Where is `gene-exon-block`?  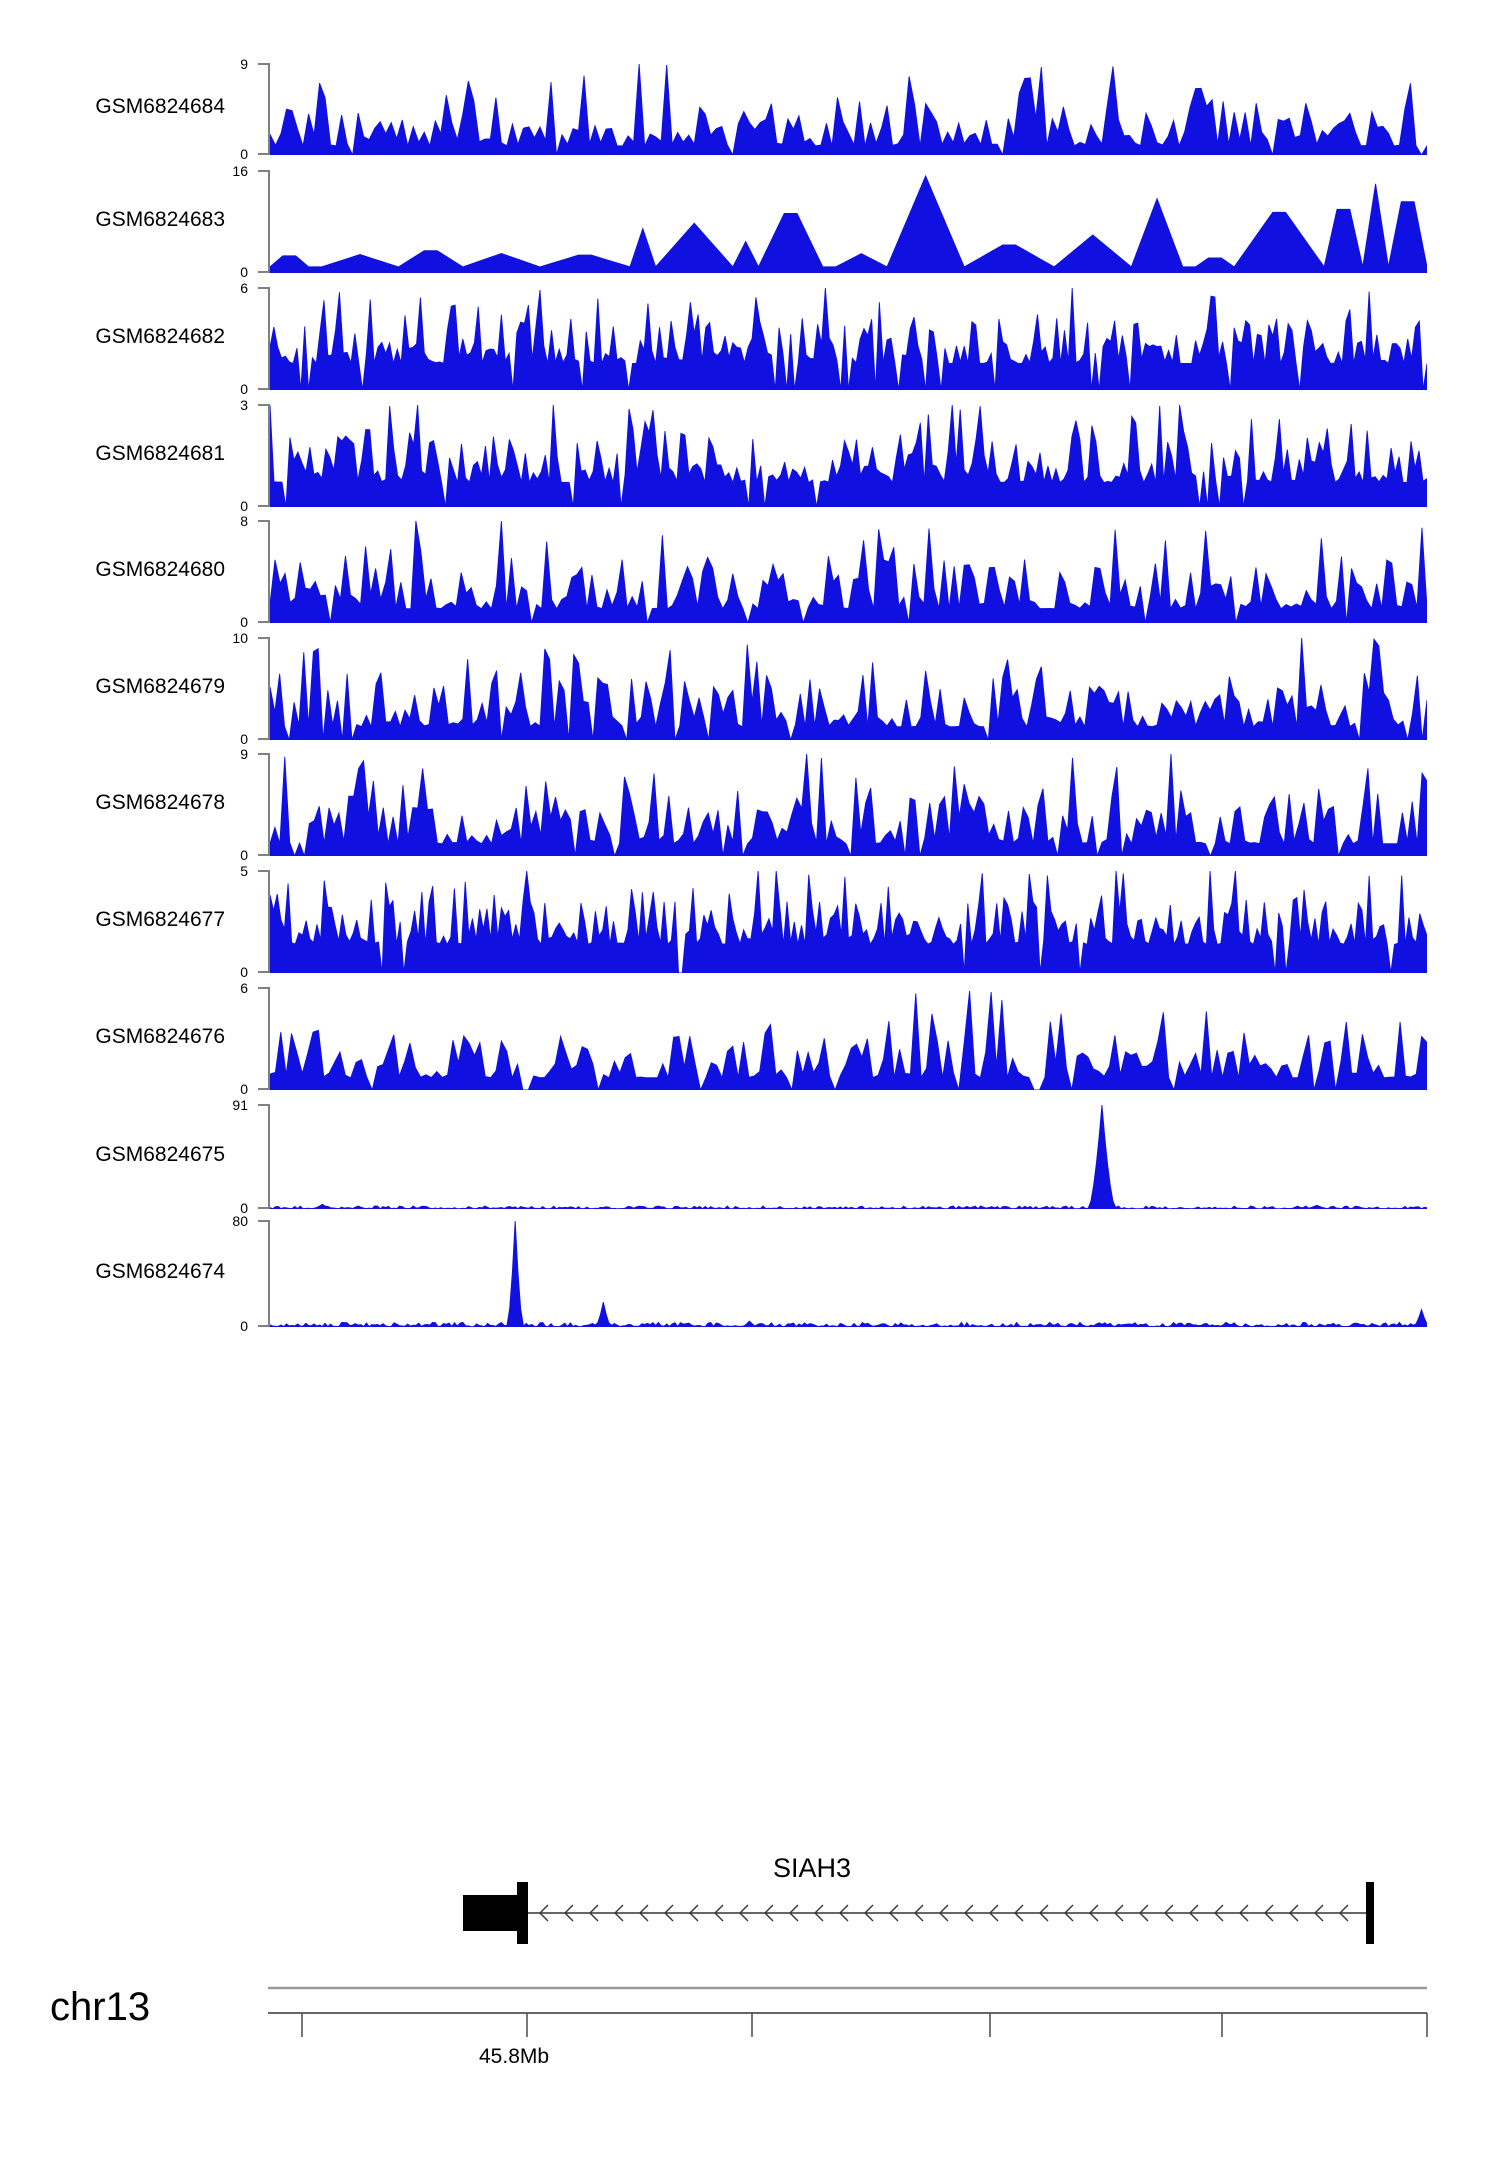 gene-exon-block is located at coordinates (490, 1913).